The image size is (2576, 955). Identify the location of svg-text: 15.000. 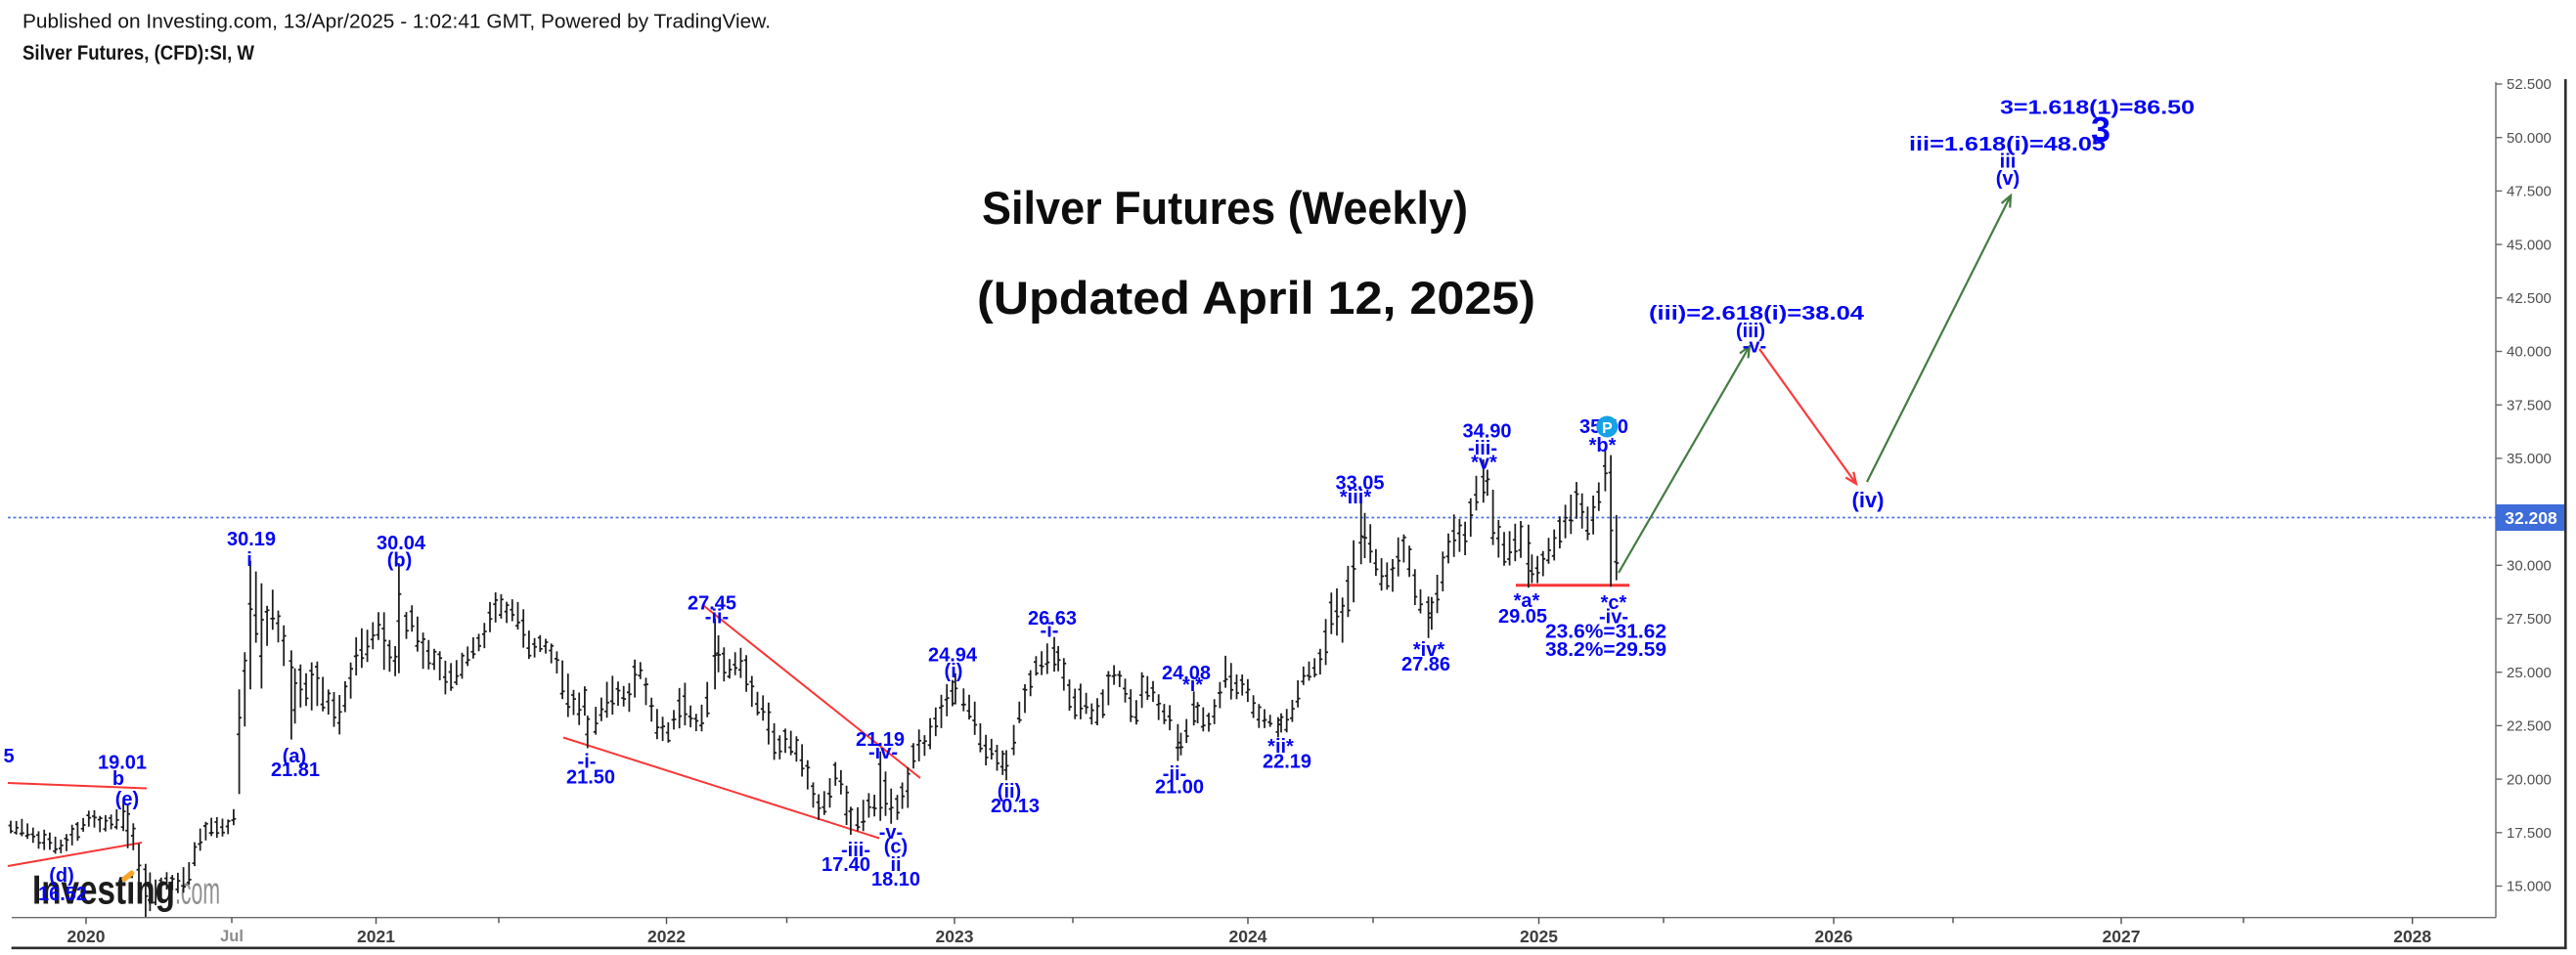
(2529, 887).